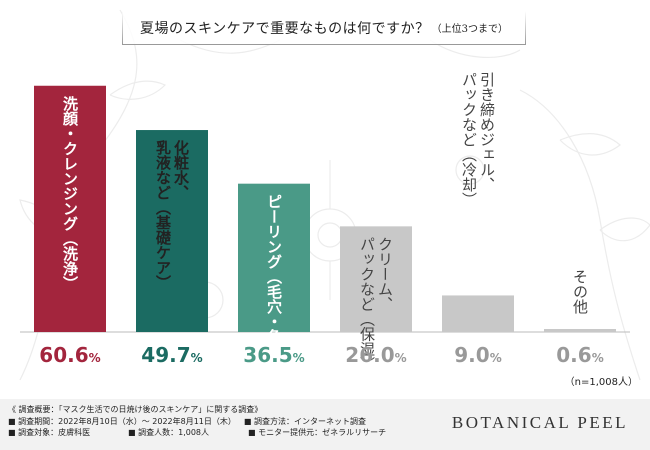  I want to click on survey-target: ■ 調査対象：皮膚科医, so click(49, 432).